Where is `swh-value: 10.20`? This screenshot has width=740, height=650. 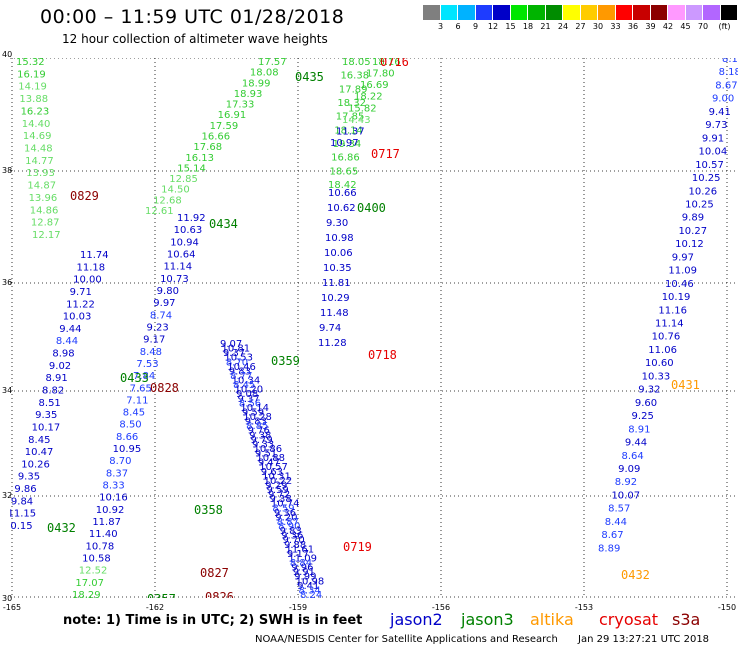 swh-value: 10.20 is located at coordinates (249, 390).